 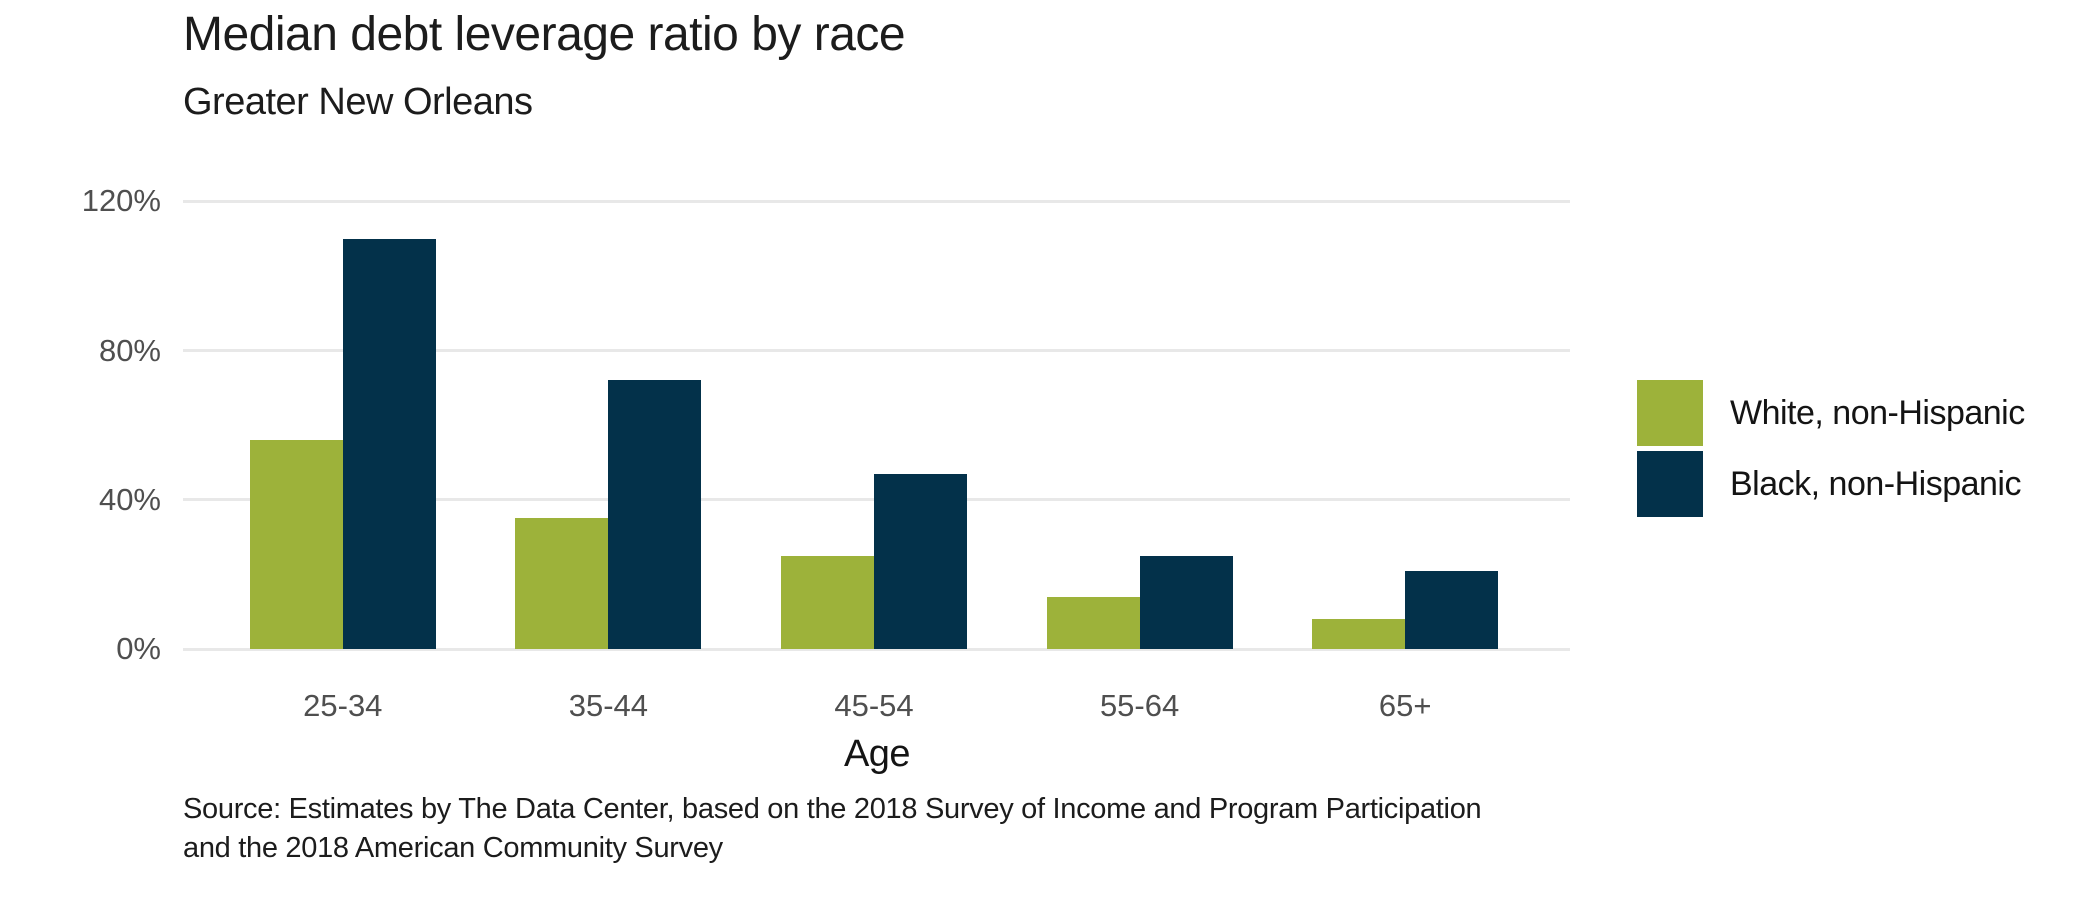 I want to click on legend: White, non-Hispanic Black, non-Hispanic, so click(x=1831, y=451).